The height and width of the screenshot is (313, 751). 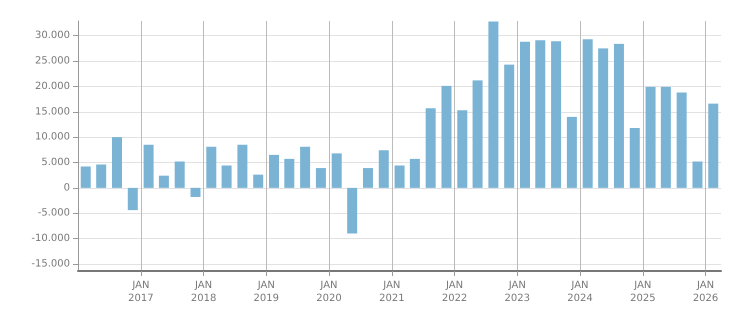 What do you see at coordinates (267, 292) in the screenshot?
I see `x-tick-label: JAN 2019` at bounding box center [267, 292].